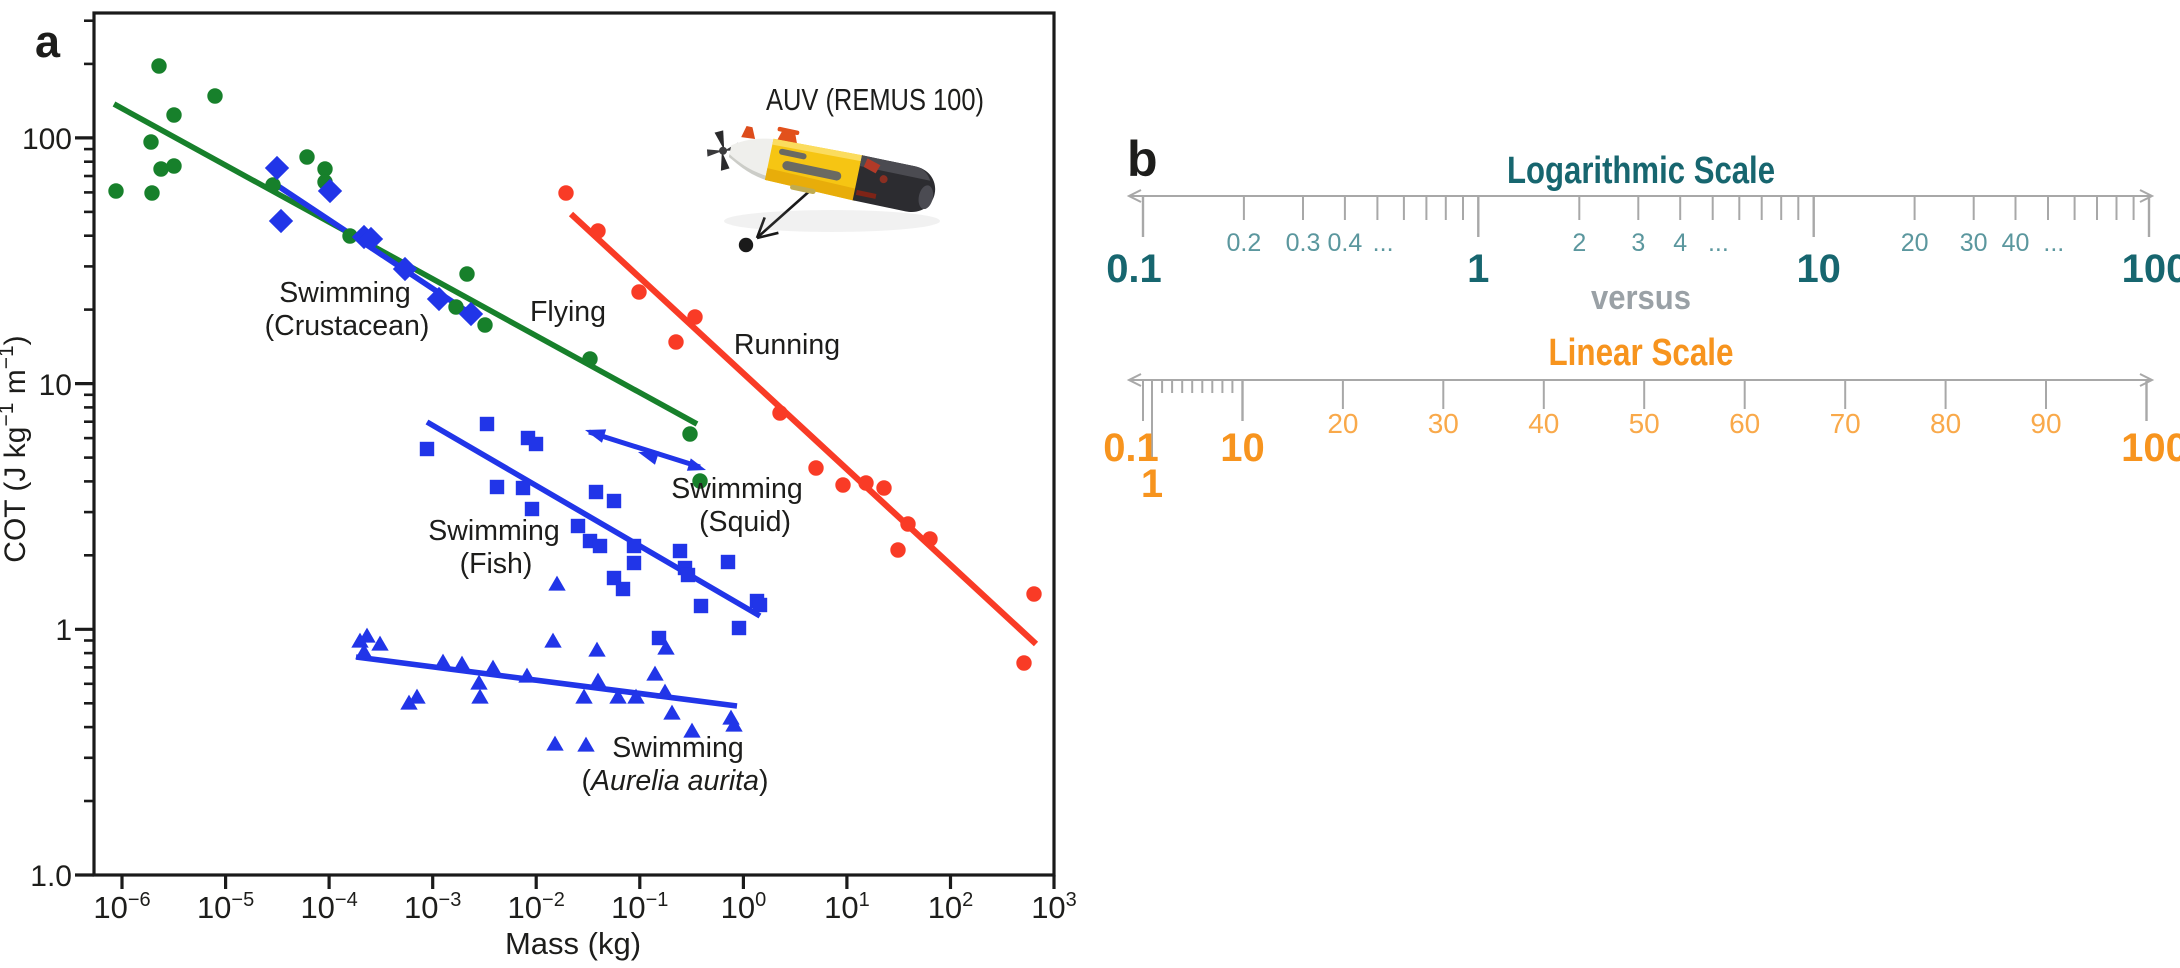  Describe the element at coordinates (1345, 243) in the screenshot. I see `svg-text: 0.4` at that location.